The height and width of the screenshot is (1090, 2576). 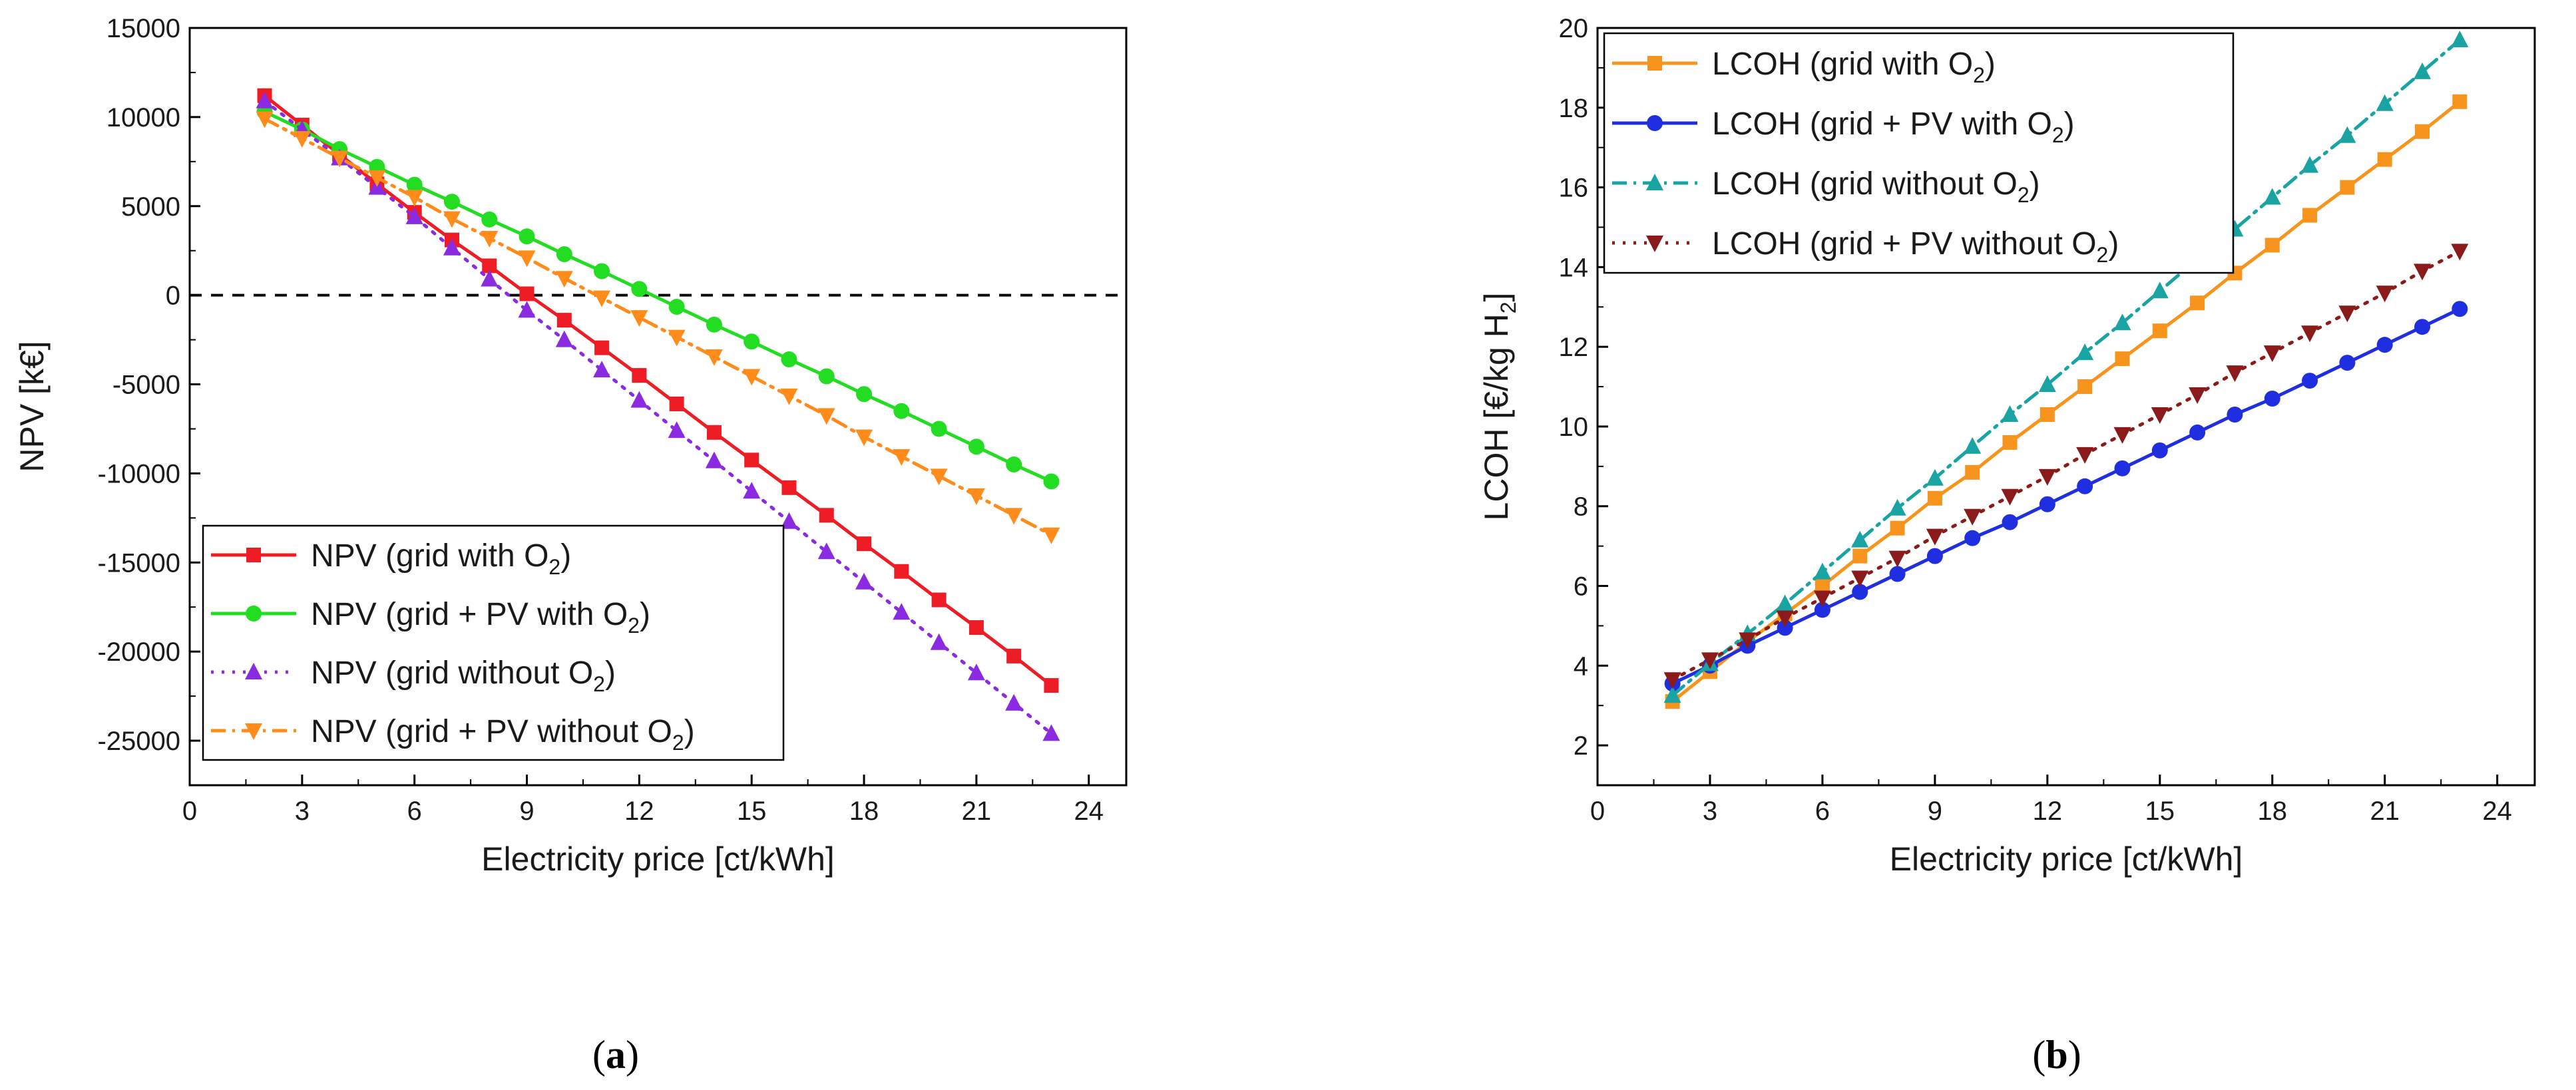 I want to click on x-tick-label: 12, so click(x=2048, y=811).